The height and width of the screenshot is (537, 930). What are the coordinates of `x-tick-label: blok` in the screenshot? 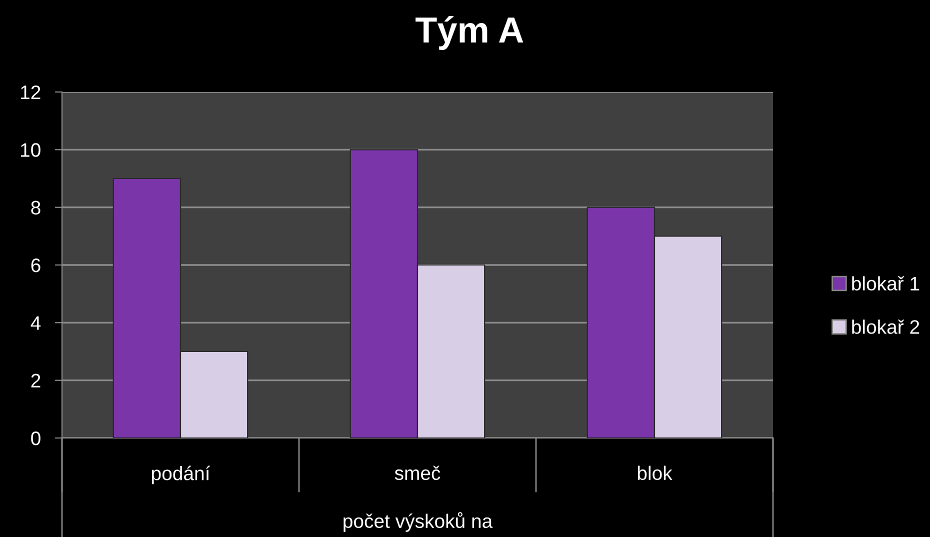 It's located at (655, 473).